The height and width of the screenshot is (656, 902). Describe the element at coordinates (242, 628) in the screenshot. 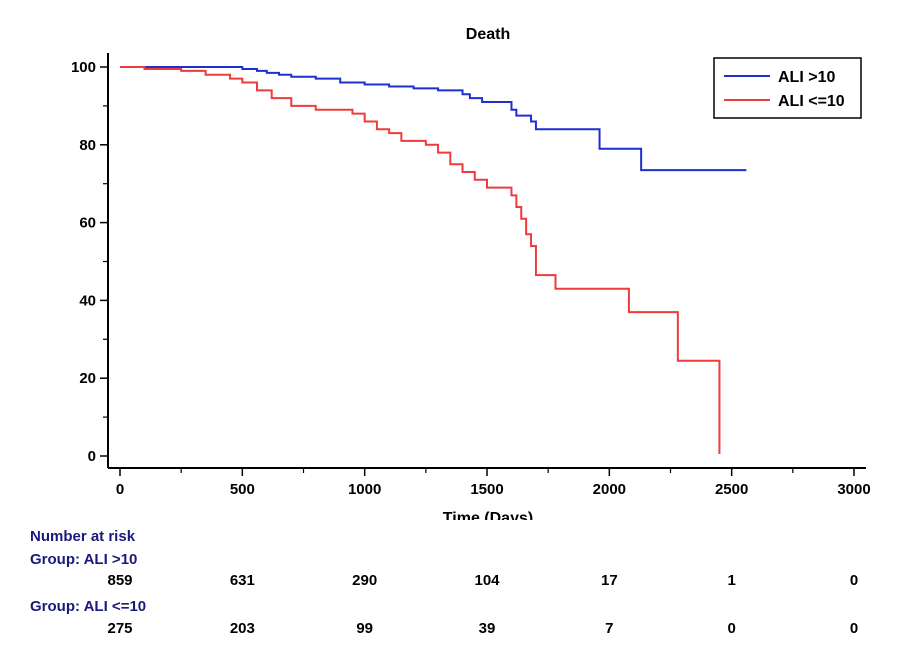

I see `risk-count: 203` at that location.